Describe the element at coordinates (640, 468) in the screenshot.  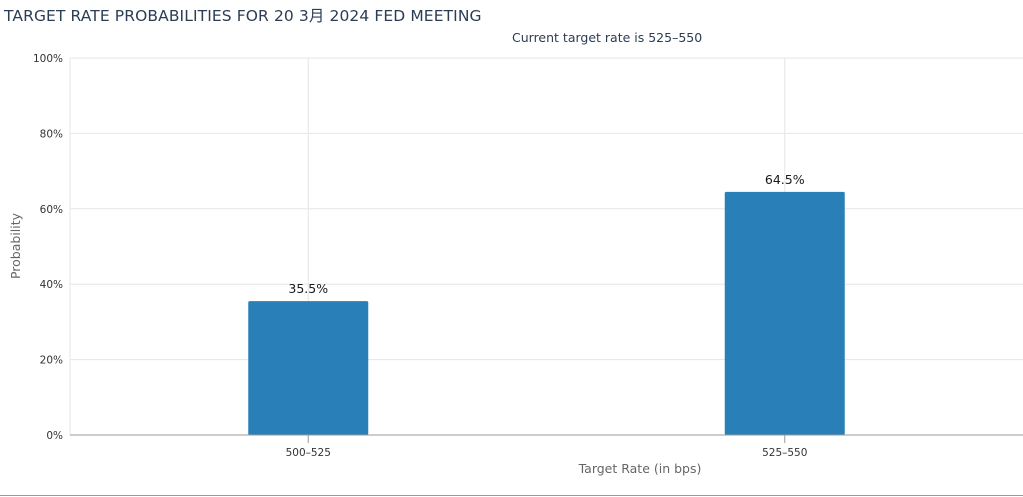
I see `x-axis-label: Target Rate (in bps)` at that location.